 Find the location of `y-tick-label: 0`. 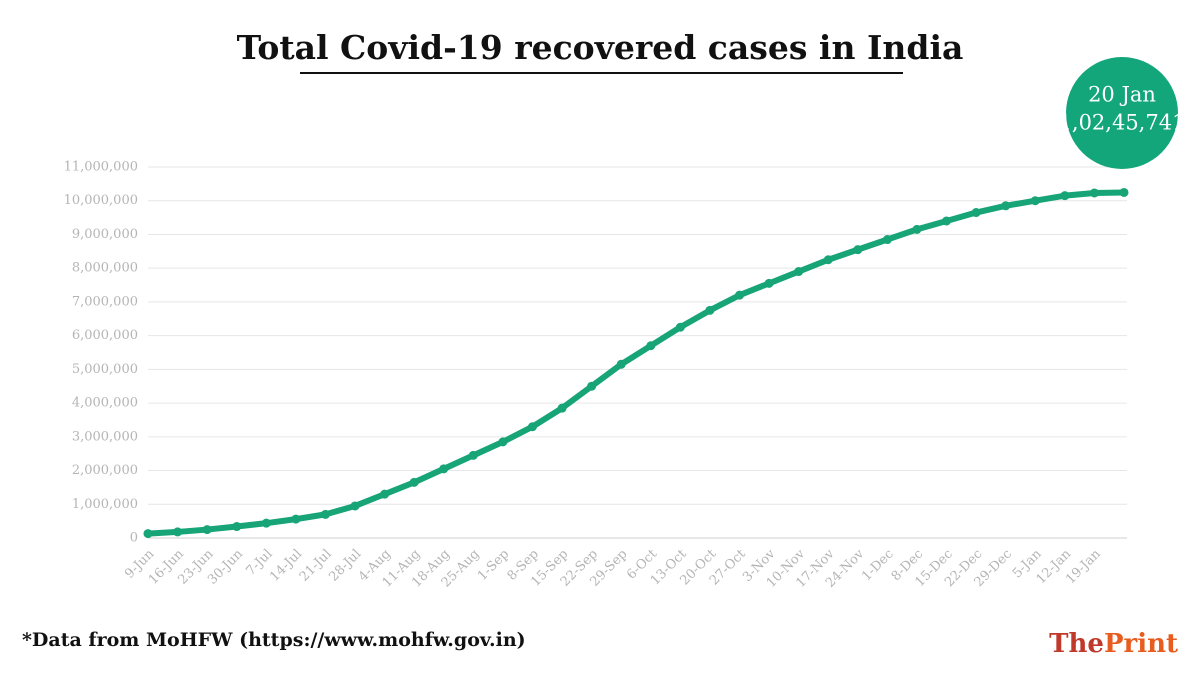

y-tick-label: 0 is located at coordinates (134, 538).